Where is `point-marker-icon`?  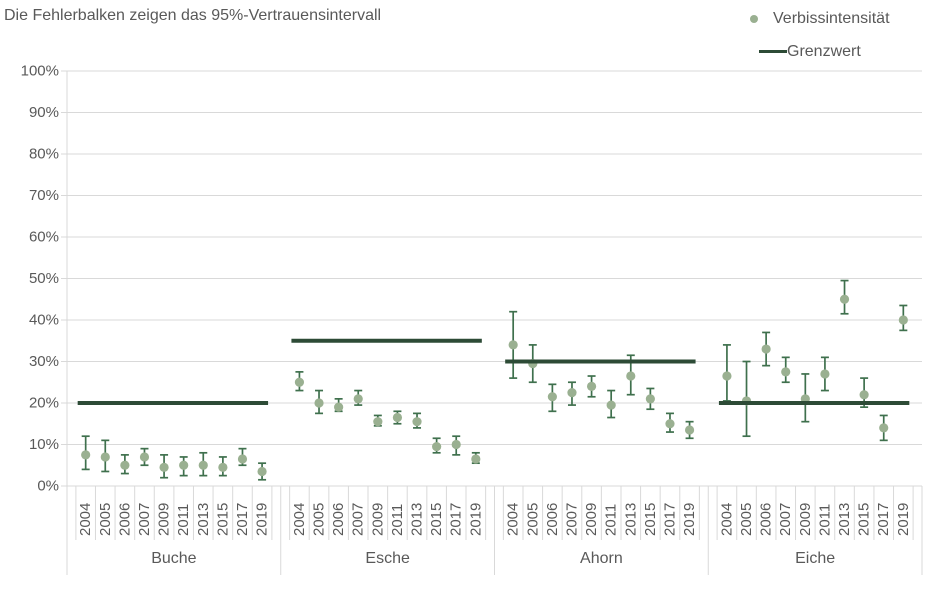 point-marker-icon is located at coordinates (754, 18).